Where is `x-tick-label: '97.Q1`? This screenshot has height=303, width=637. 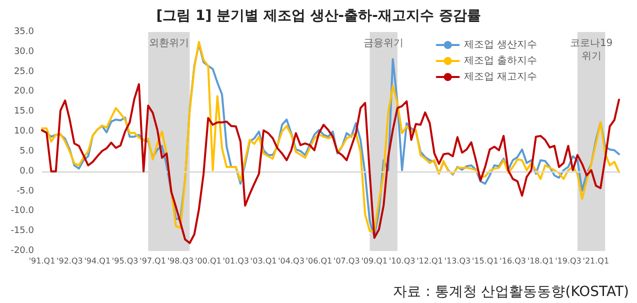
x-tick-label: '97.Q1 is located at coordinates (153, 261).